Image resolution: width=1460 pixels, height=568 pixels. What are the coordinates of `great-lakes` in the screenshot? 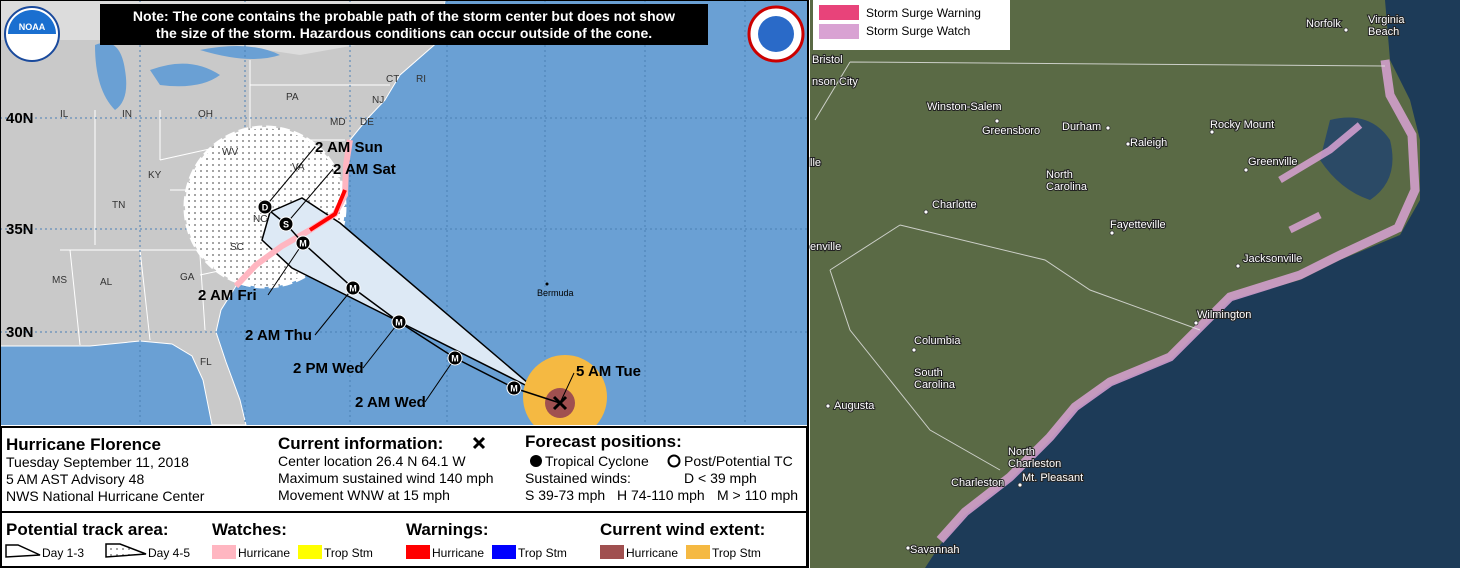 It's located at (187, 76).